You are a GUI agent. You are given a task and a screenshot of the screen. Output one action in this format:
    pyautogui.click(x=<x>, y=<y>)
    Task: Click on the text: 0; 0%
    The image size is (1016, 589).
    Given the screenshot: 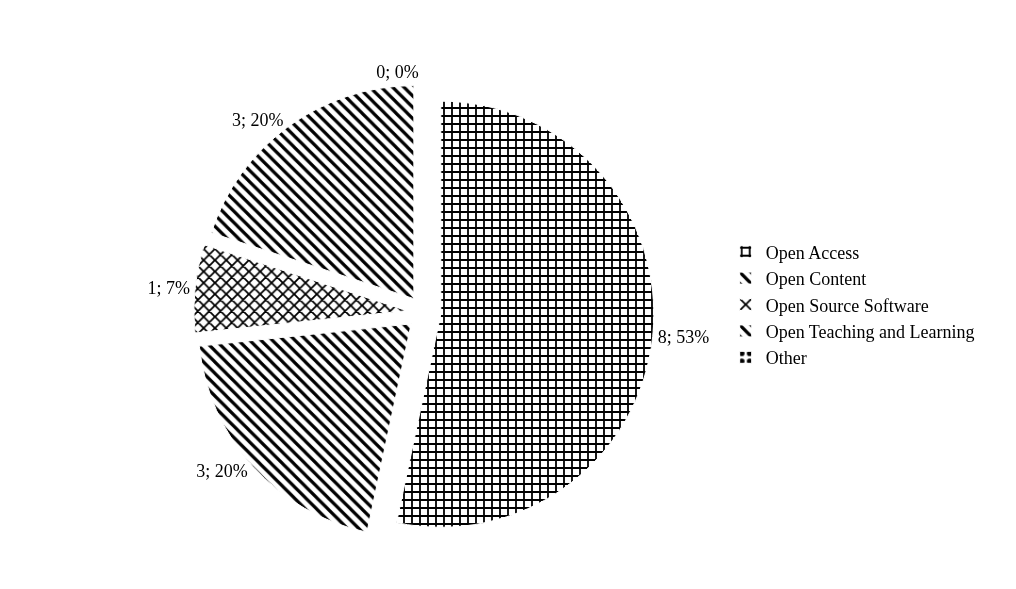 What is the action you would take?
    pyautogui.click(x=397, y=72)
    